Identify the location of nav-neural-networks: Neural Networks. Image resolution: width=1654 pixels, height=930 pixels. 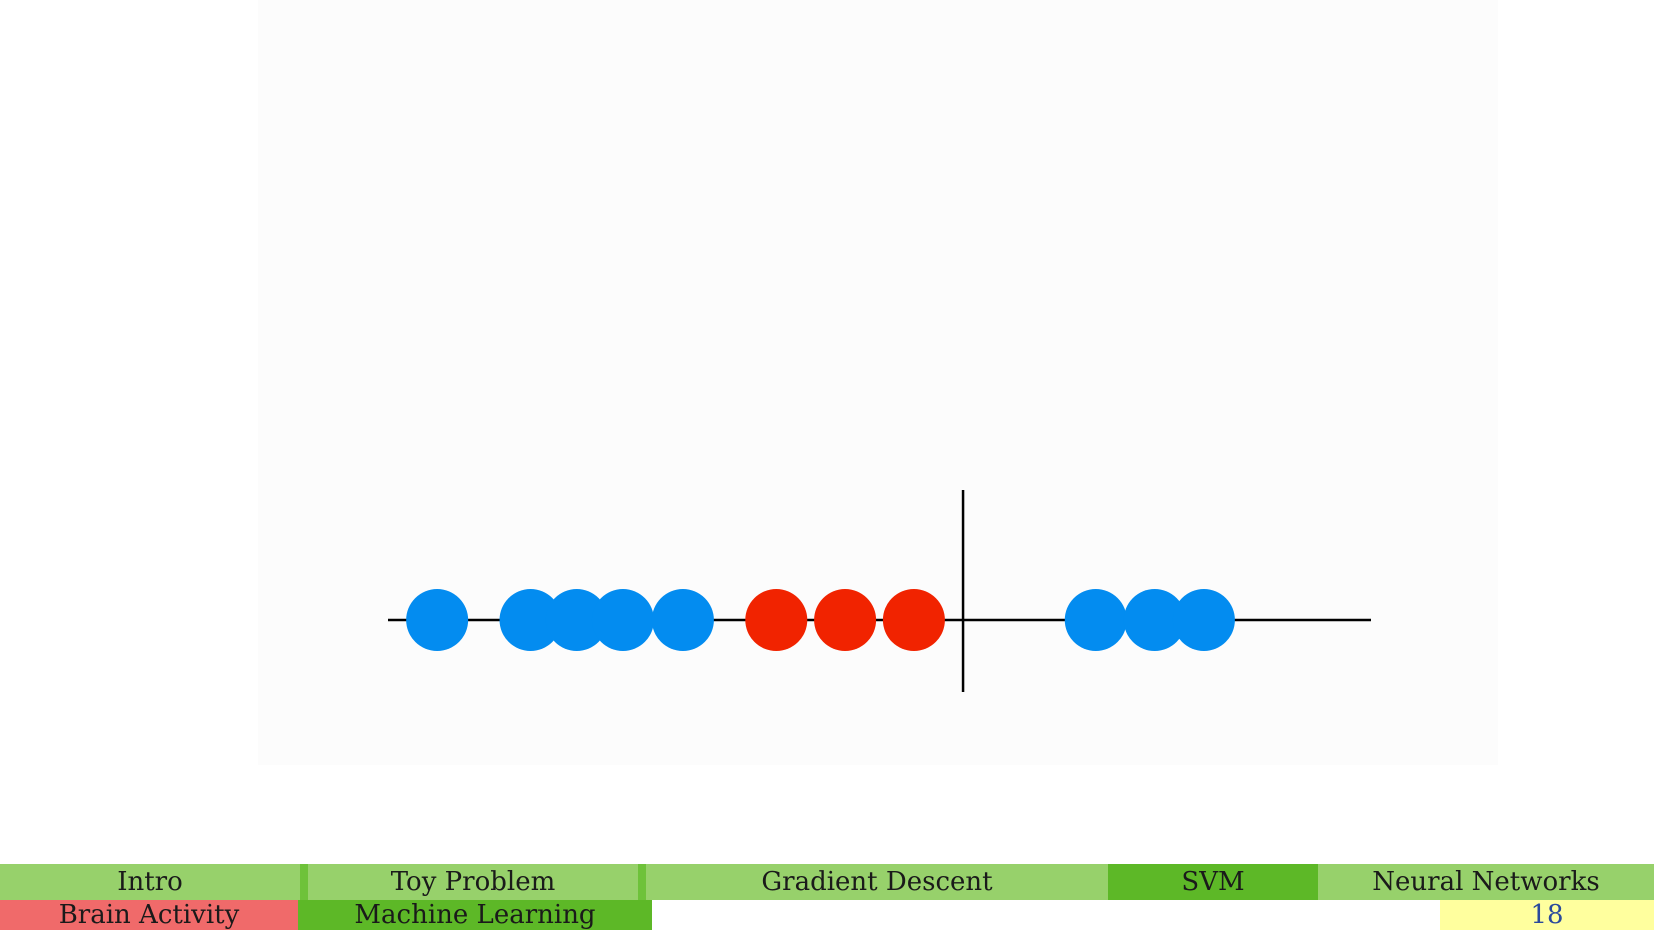
(1486, 882).